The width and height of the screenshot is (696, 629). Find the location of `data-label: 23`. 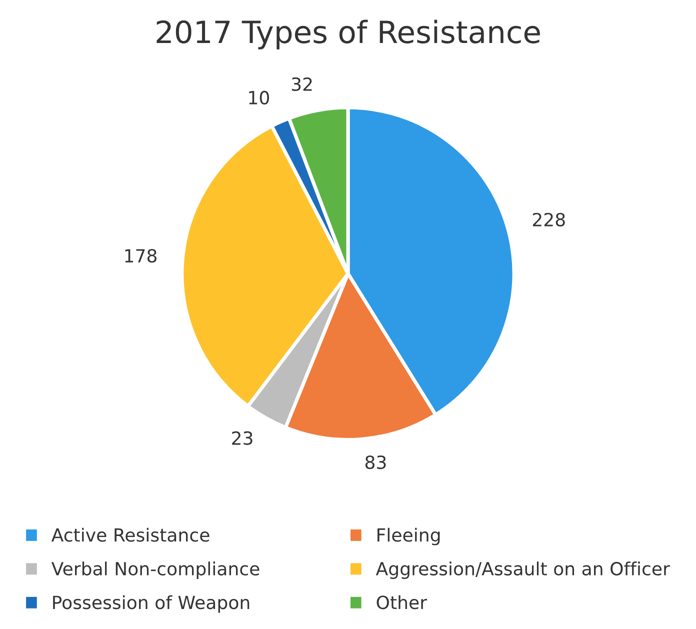

data-label: 23 is located at coordinates (242, 438).